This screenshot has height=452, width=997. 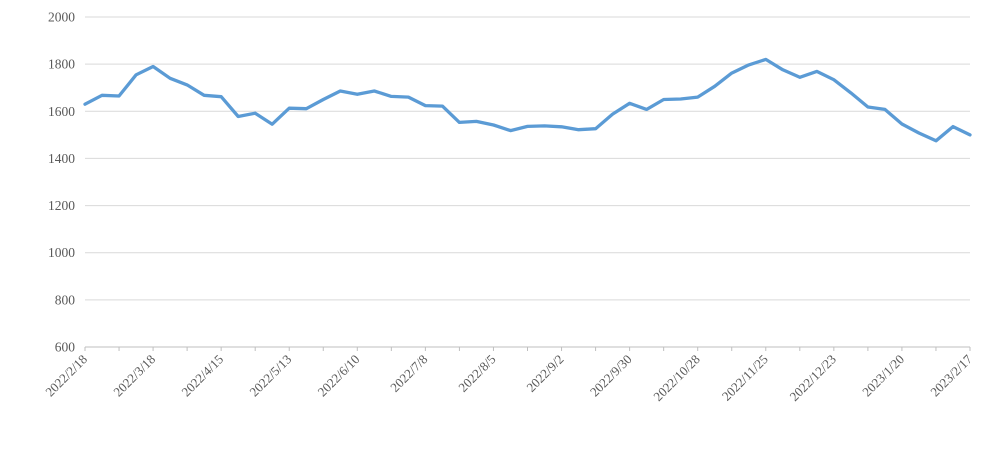 I want to click on y-axis-tick-label: 1800, so click(x=61, y=64).